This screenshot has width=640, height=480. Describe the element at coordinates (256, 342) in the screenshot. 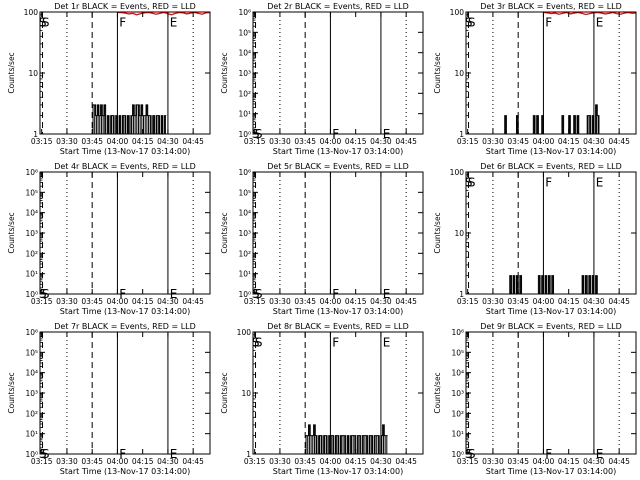

I see `phase-letter-echo: S` at that location.